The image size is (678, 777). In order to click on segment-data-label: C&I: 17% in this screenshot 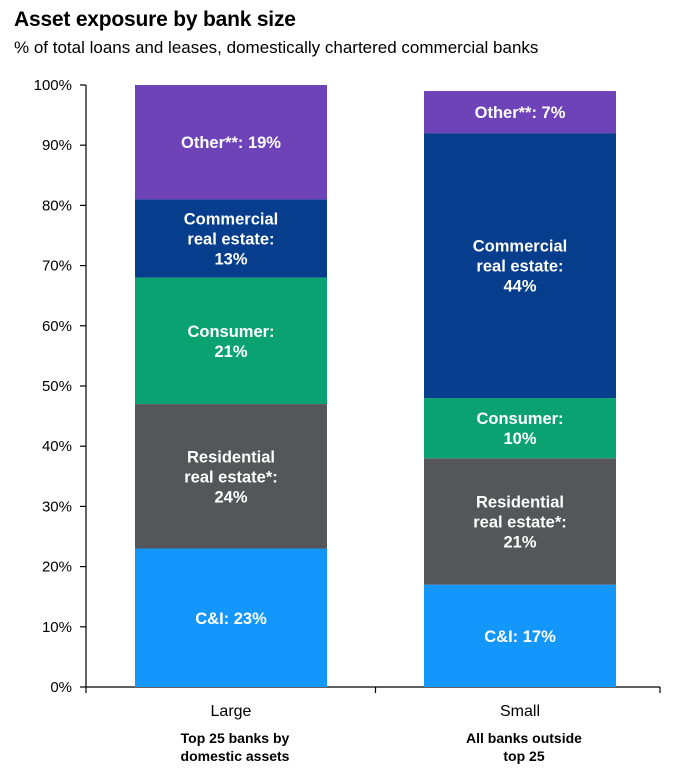, I will do `click(520, 637)`.